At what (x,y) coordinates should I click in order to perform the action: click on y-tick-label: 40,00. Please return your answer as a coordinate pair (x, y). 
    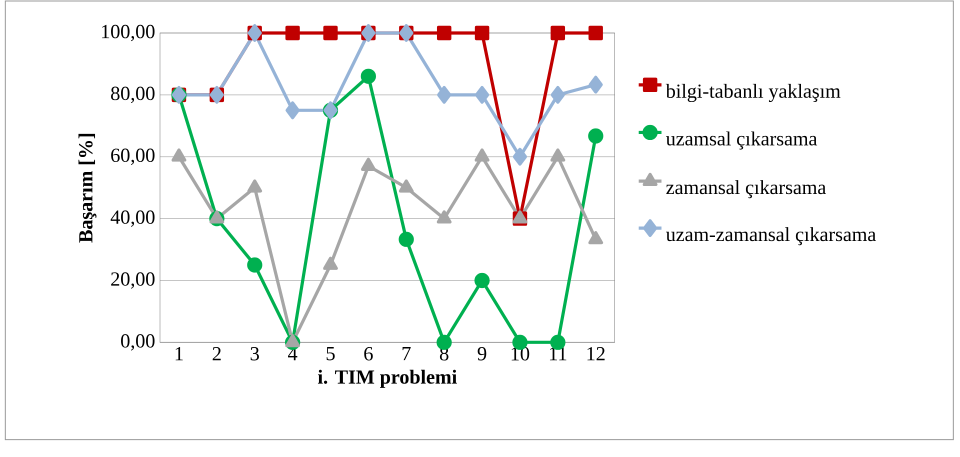
    Looking at the image, I should click on (132, 218).